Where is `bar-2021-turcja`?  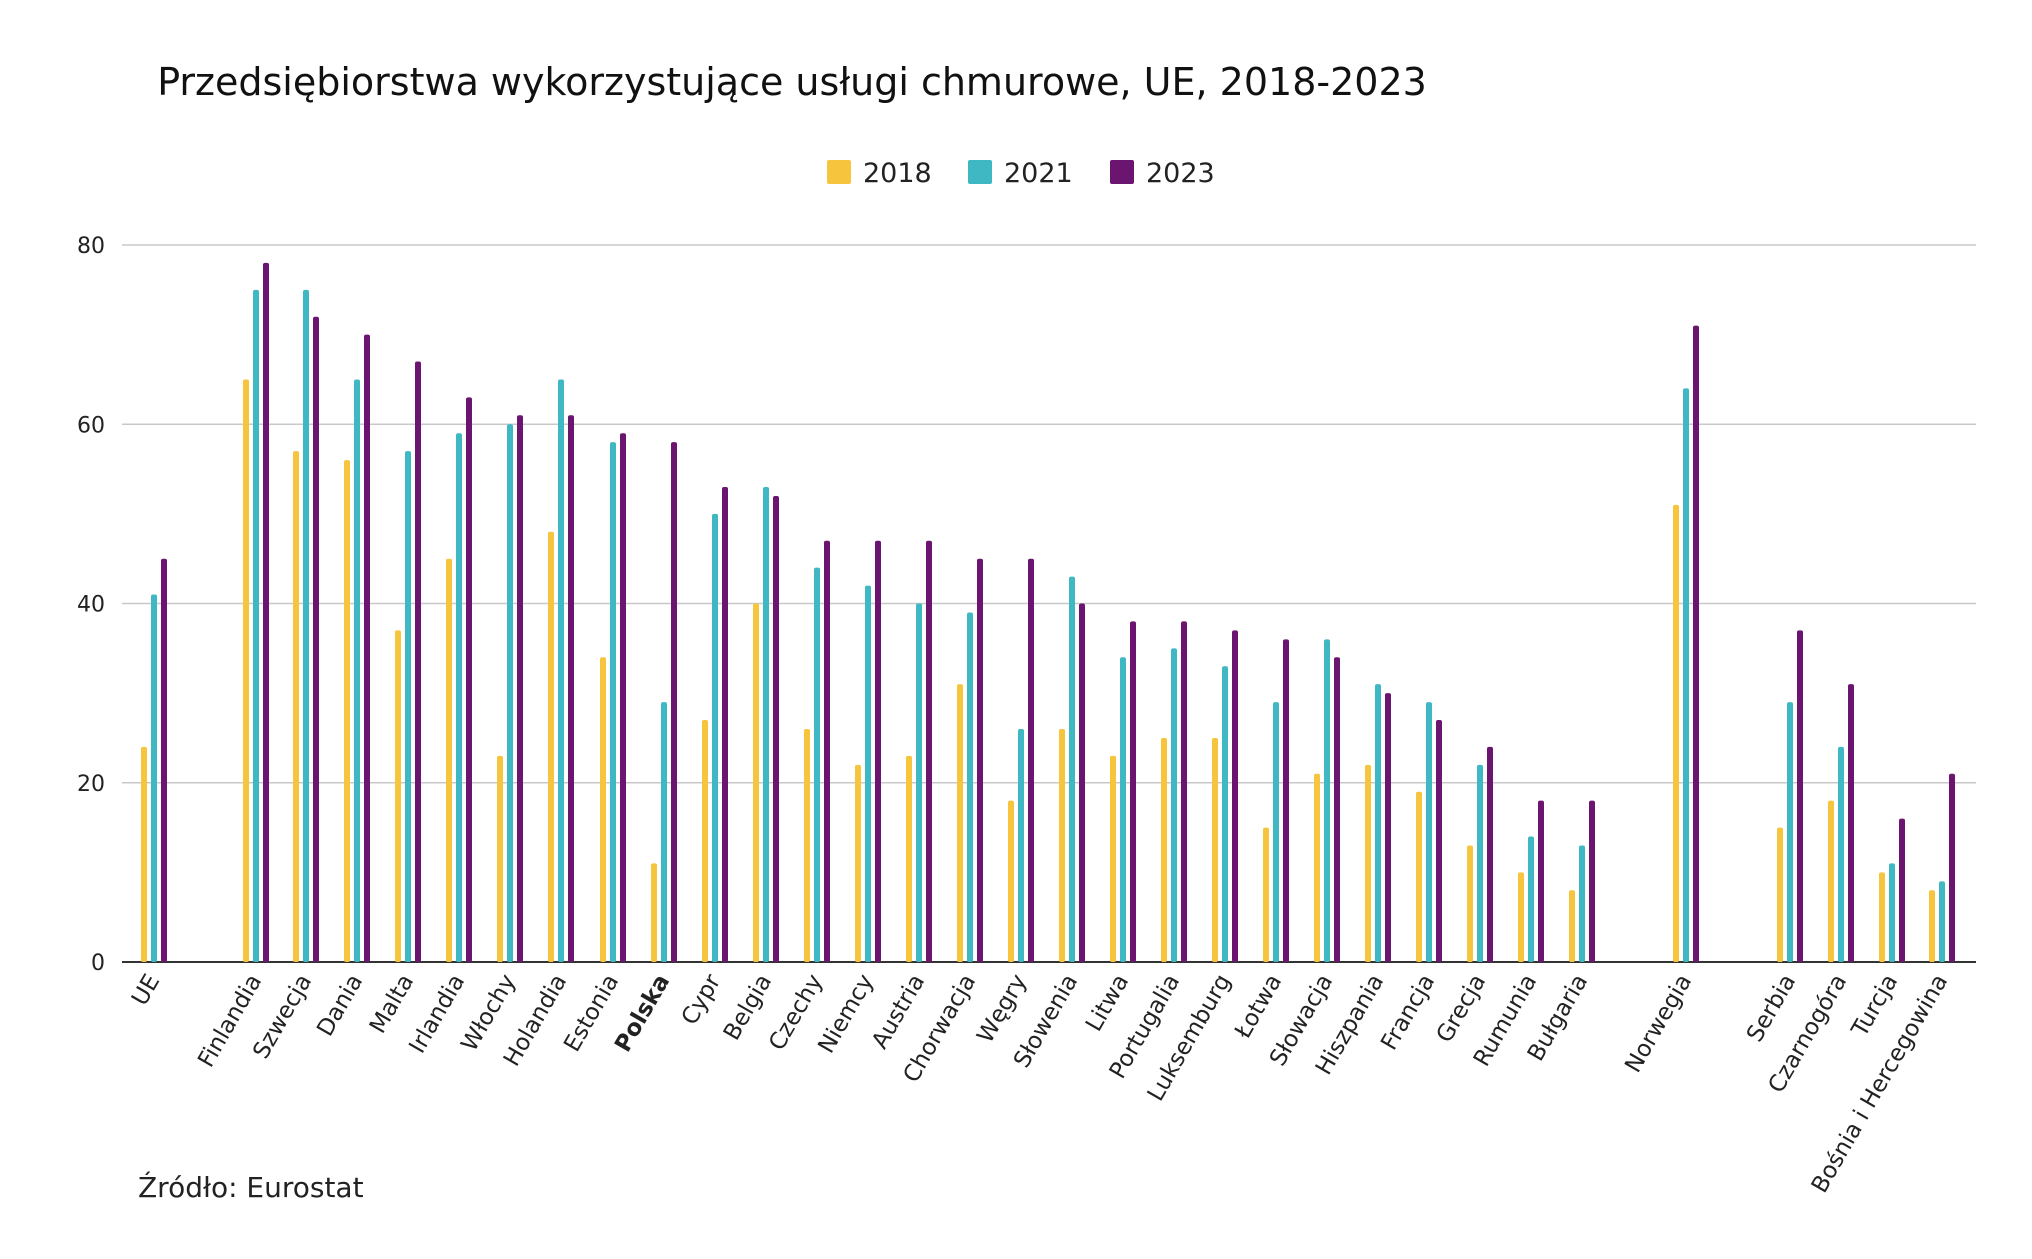 bar-2021-turcja is located at coordinates (1892, 912).